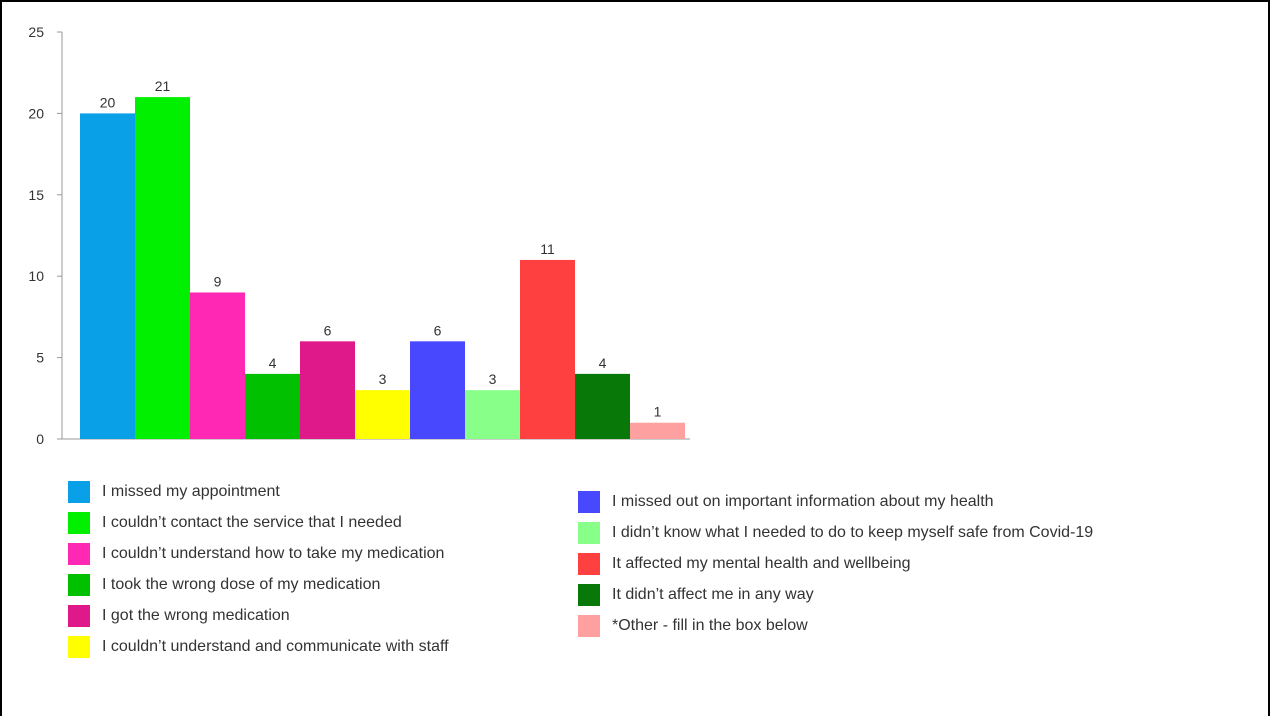 This screenshot has height=716, width=1274. I want to click on data-label: 1, so click(658, 412).